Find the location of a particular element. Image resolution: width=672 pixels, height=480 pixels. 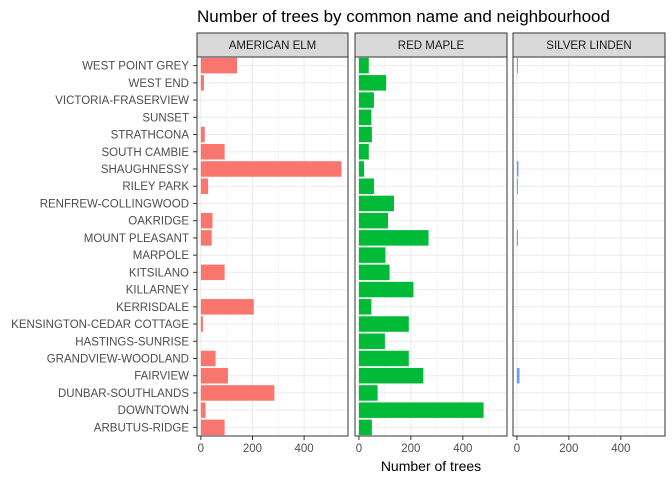

bar-red-maple-kerrisdale is located at coordinates (365, 307).